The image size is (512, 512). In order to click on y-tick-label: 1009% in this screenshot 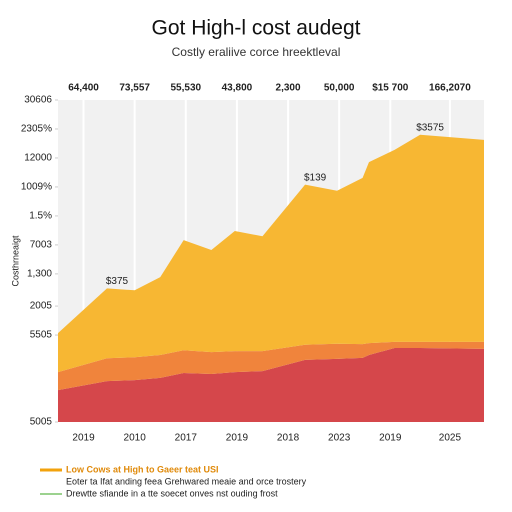, I will do `click(36, 187)`.